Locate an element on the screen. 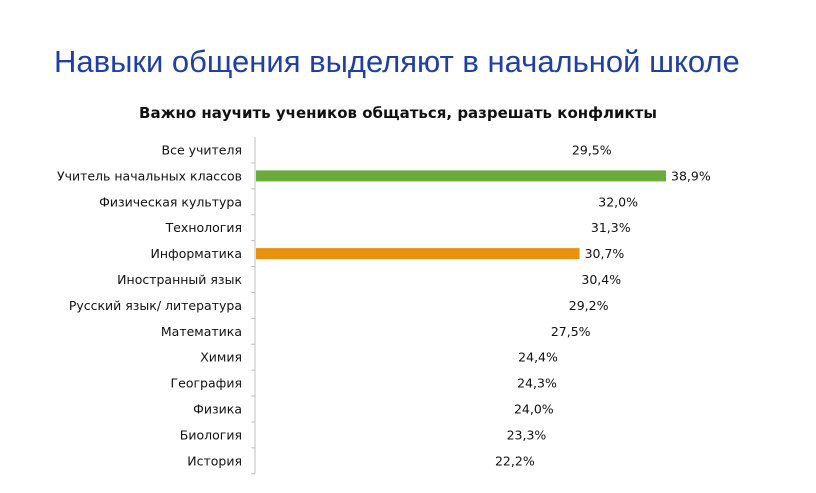 The height and width of the screenshot is (493, 816). category-label: Химия is located at coordinates (221, 357).